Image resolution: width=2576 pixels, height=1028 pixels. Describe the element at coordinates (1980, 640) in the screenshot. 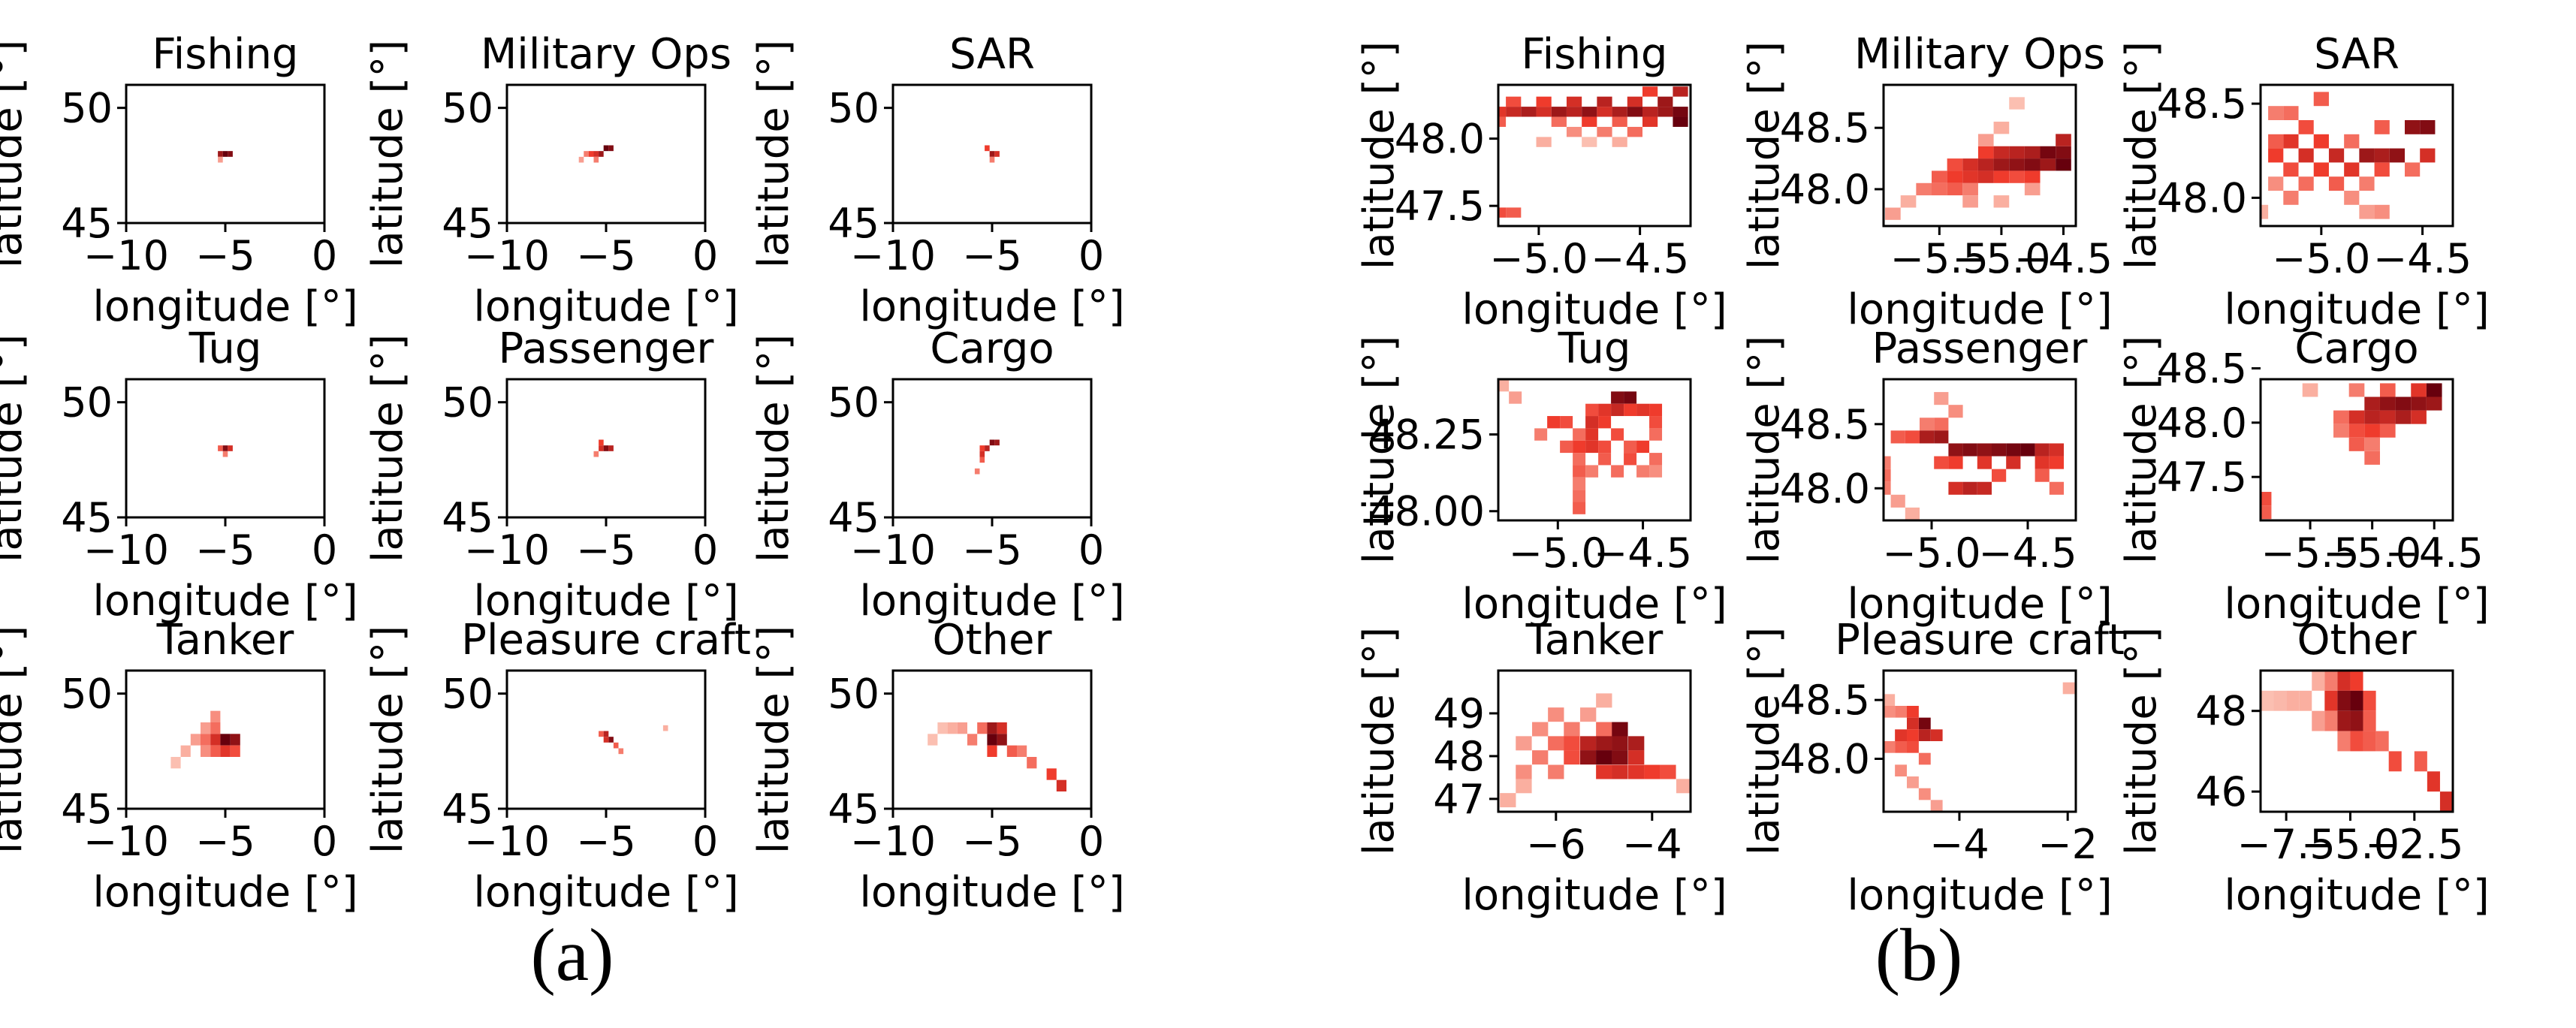

I see `subplot-title: Pleasure craft` at that location.